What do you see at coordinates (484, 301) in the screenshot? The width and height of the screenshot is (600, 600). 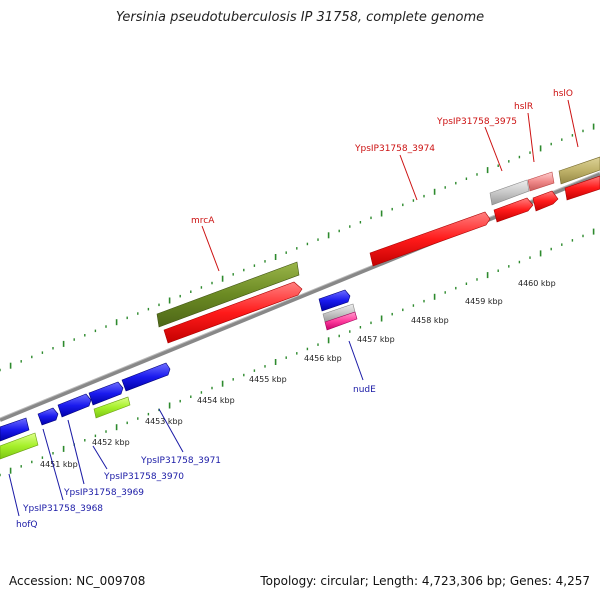 I see `scale-label: 4459 kbp` at bounding box center [484, 301].